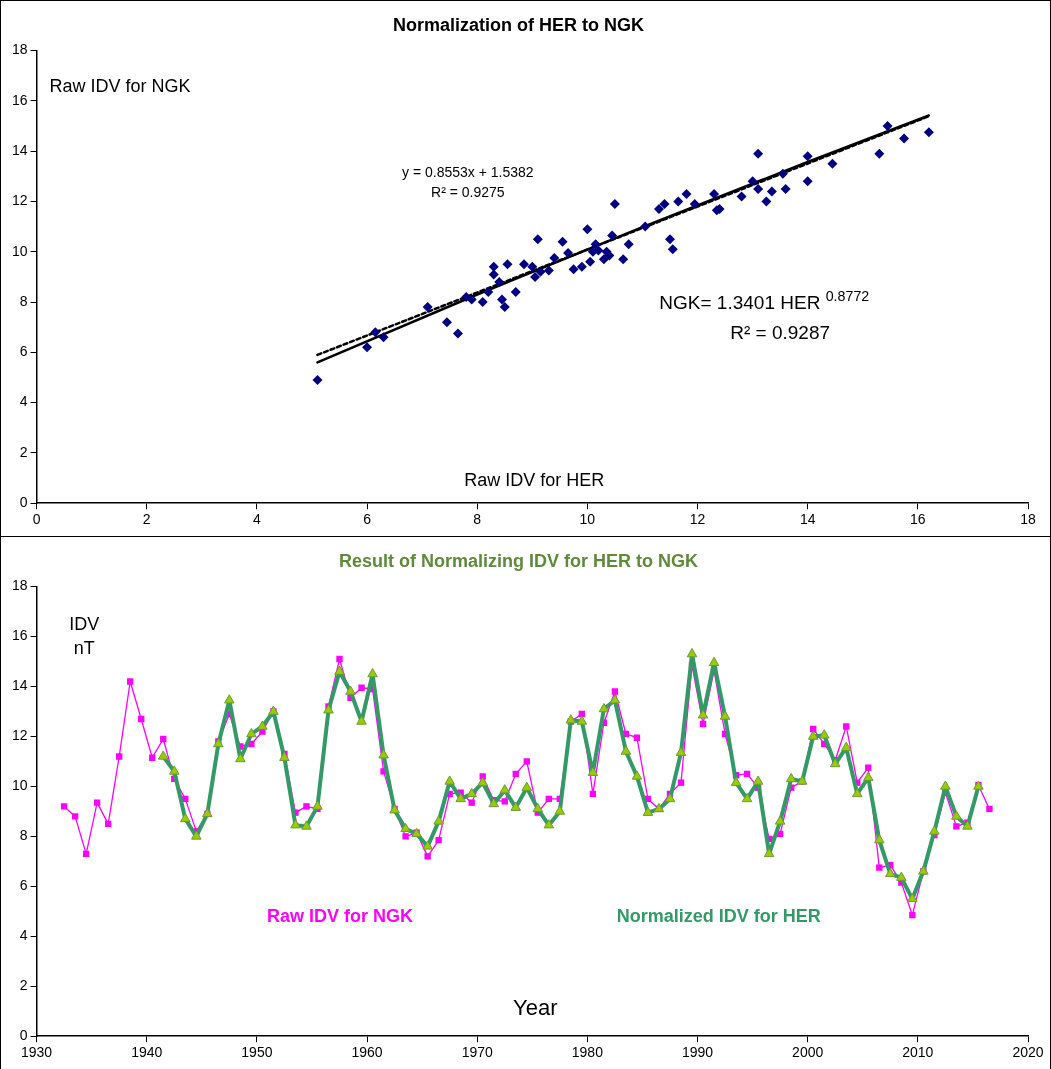 The width and height of the screenshot is (1051, 1069). What do you see at coordinates (1028, 519) in the screenshot?
I see `x-tick-label: 18` at bounding box center [1028, 519].